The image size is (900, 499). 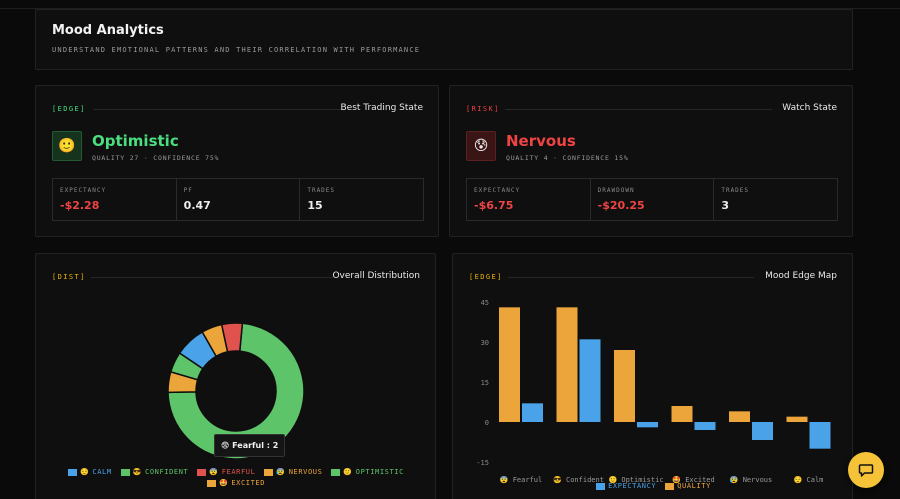 I want to click on chat-icon, so click(x=866, y=470).